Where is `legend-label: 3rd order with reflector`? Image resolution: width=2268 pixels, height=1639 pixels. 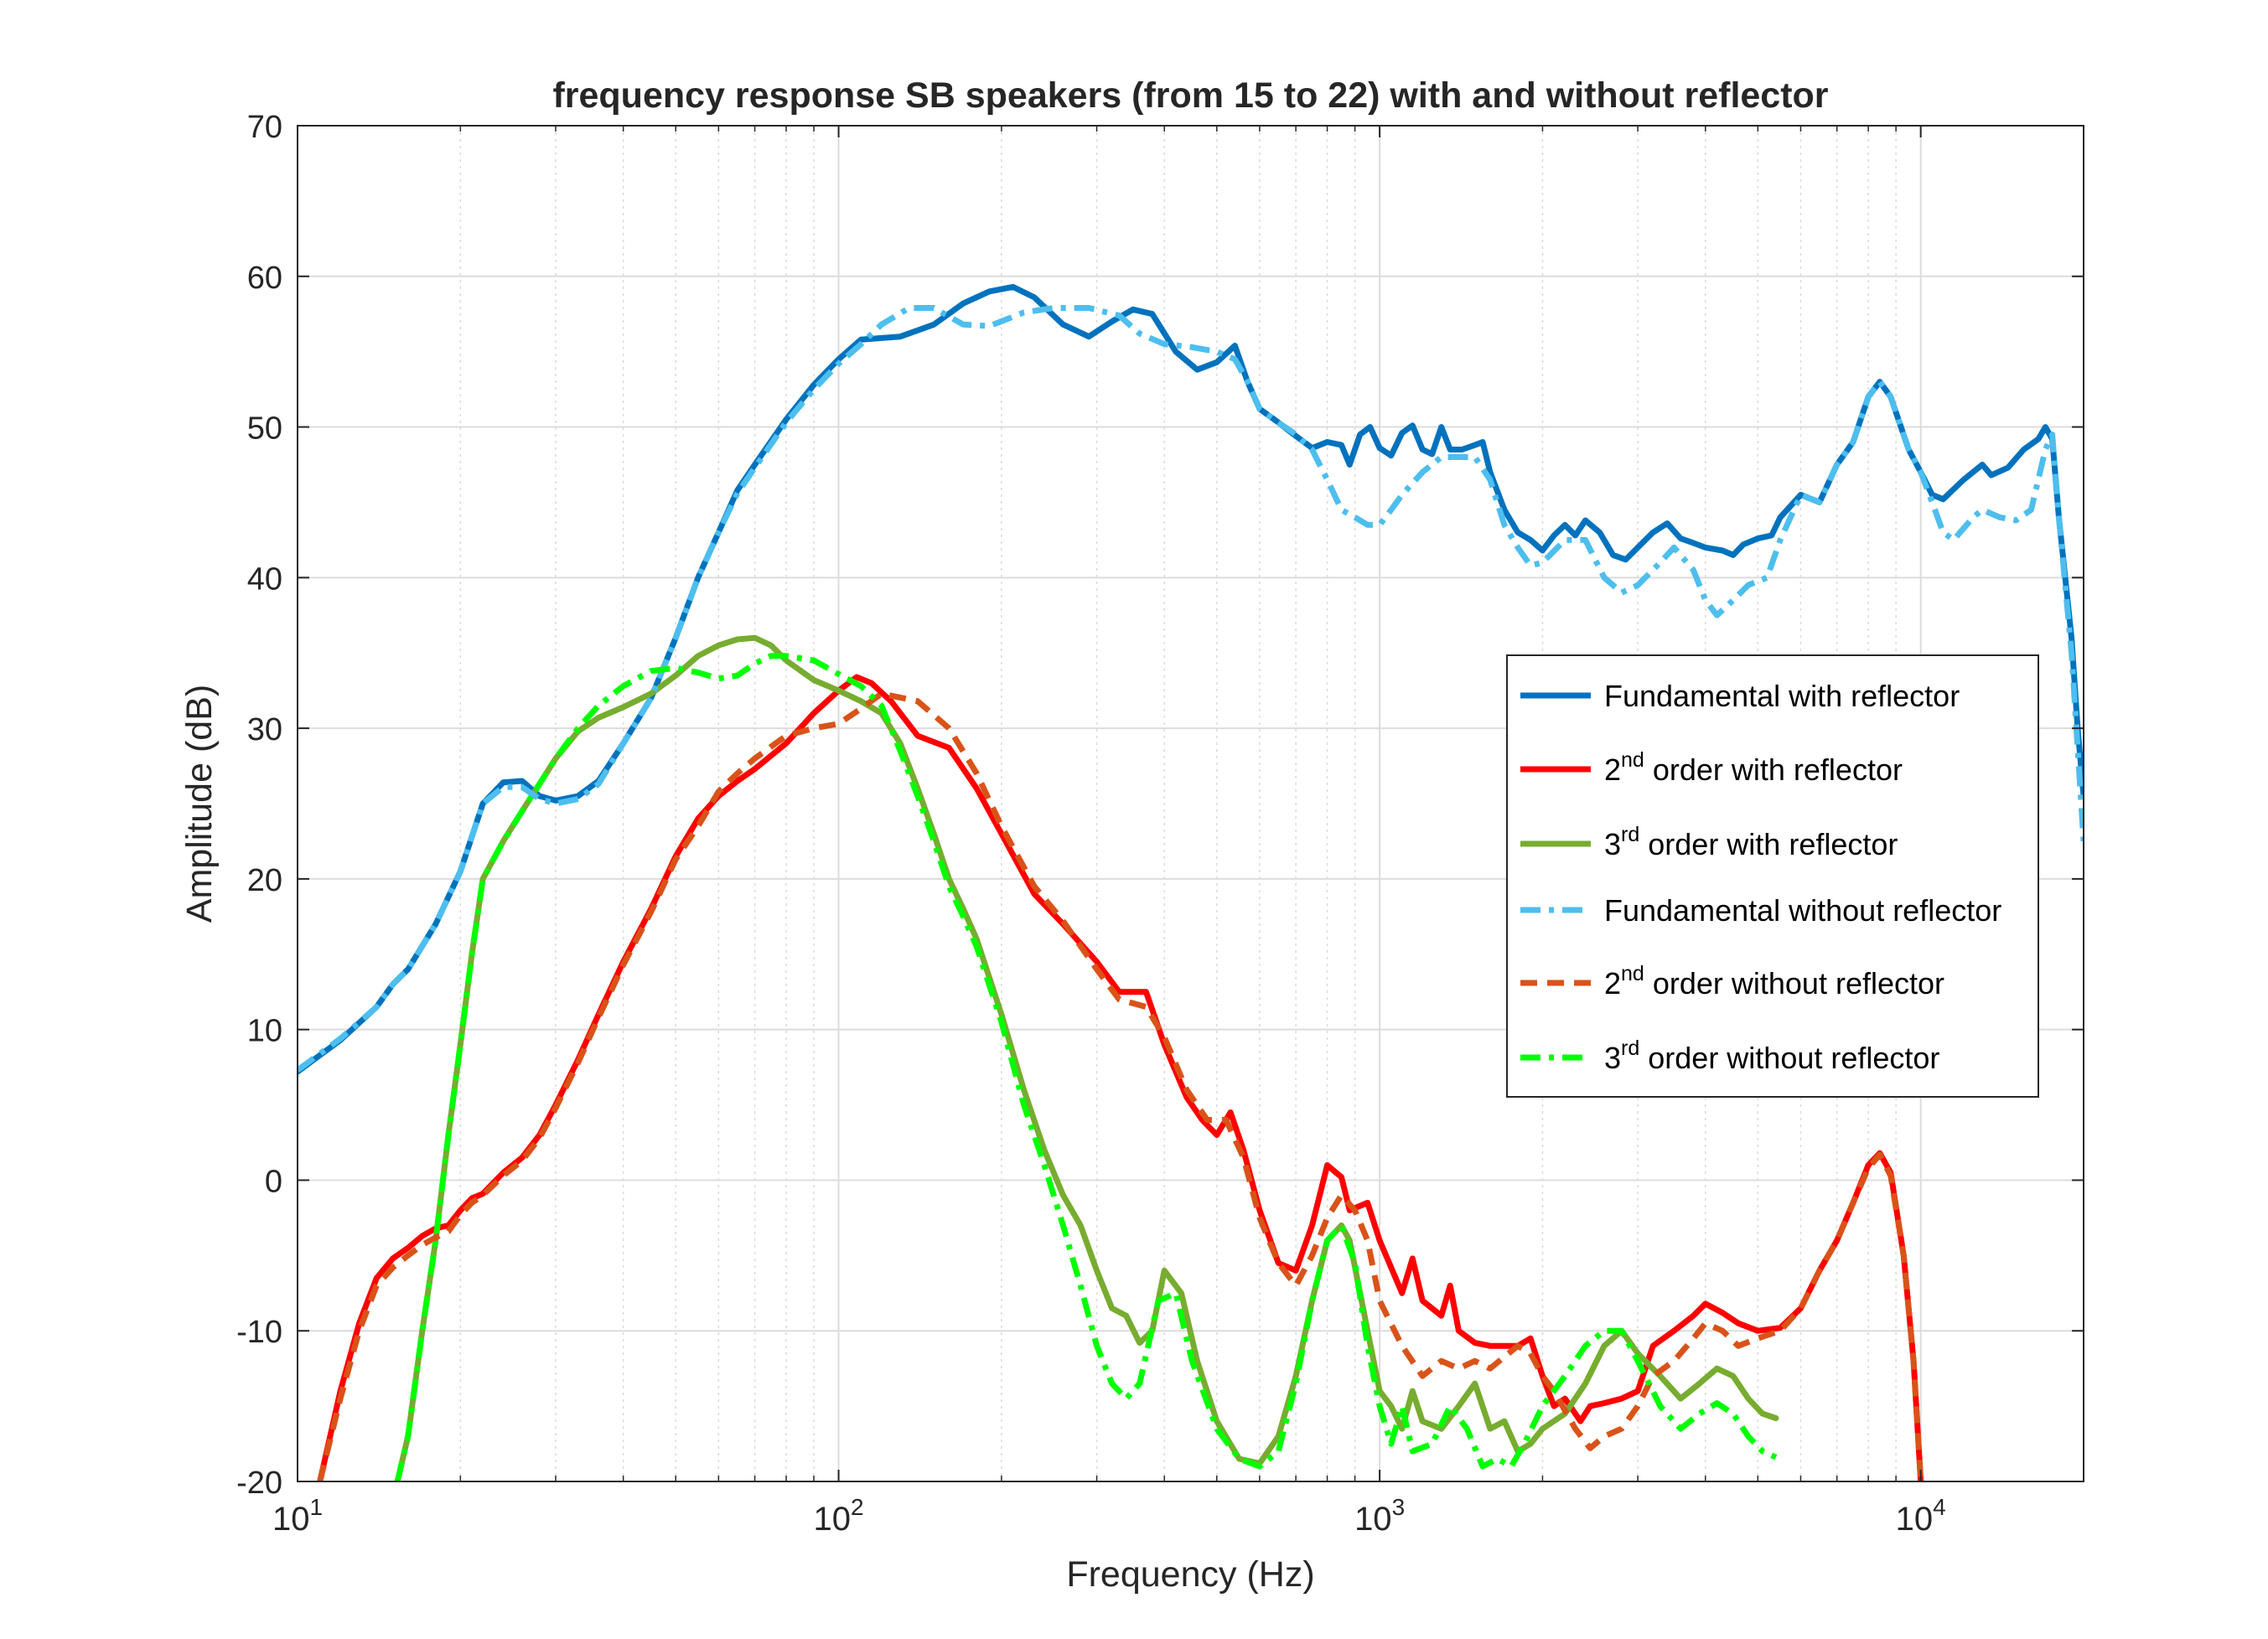
legend-label: 3rd order with reflector is located at coordinates (1751, 842).